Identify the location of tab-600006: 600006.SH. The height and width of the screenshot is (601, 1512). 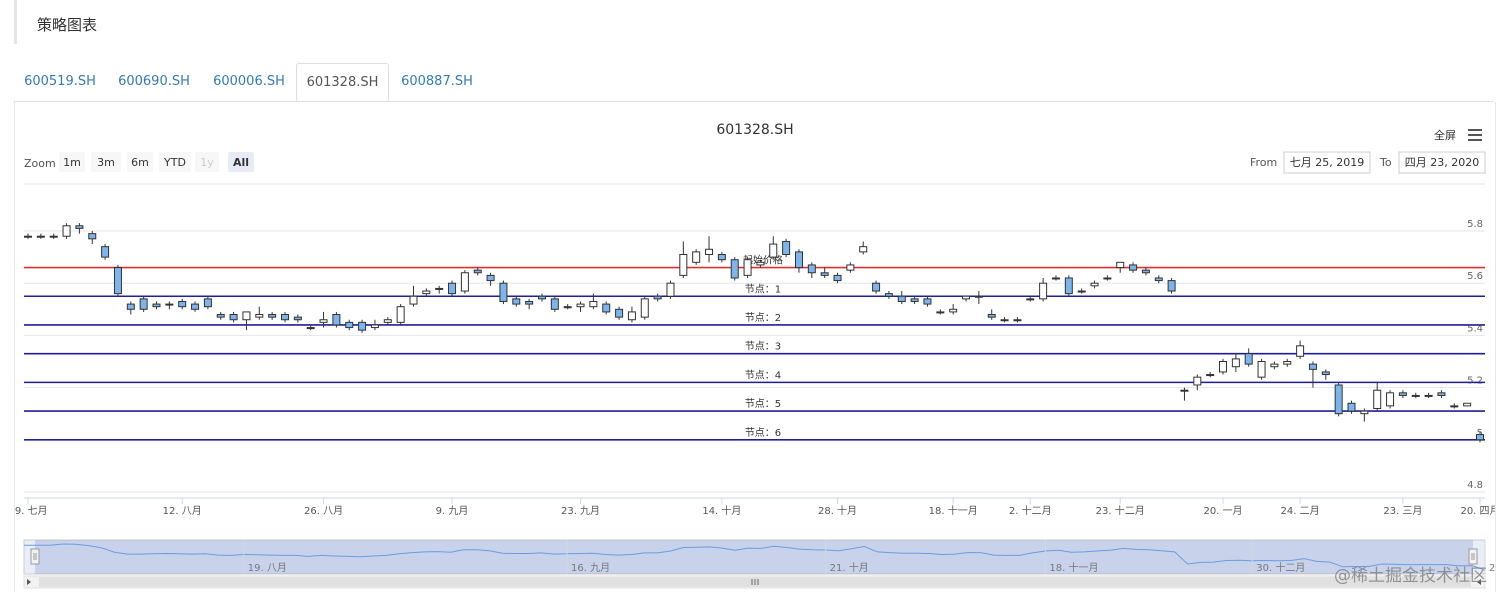
(249, 81).